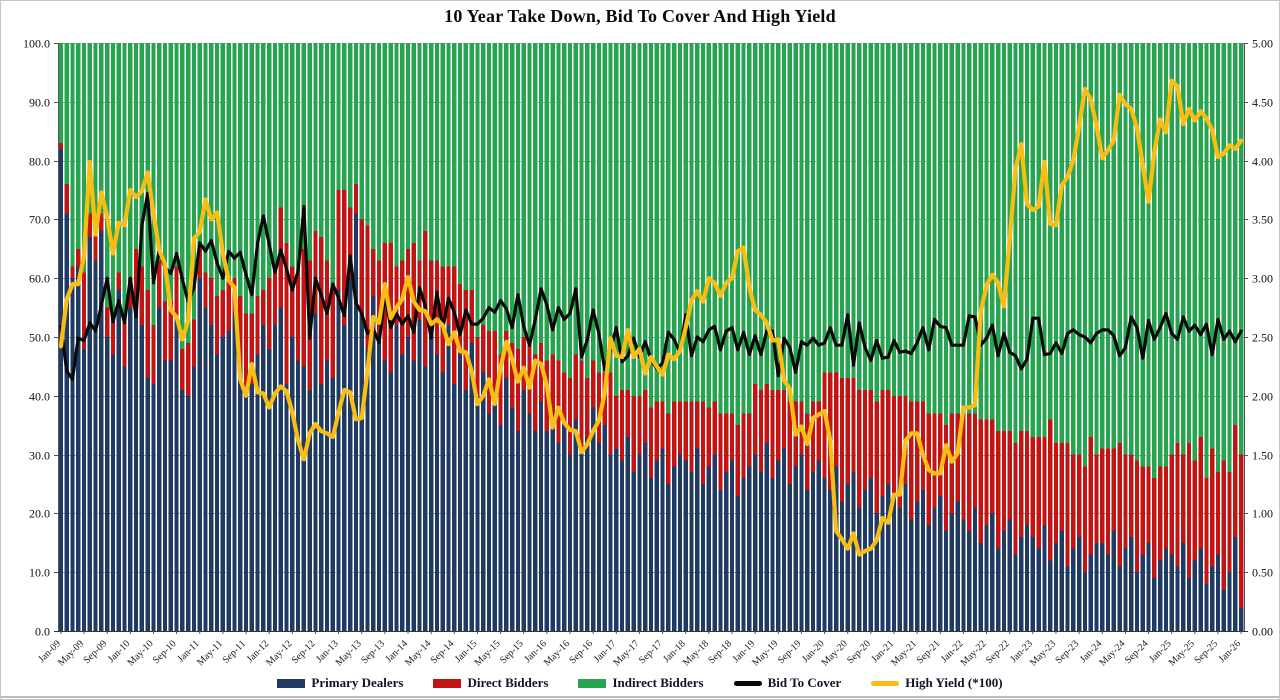 The image size is (1280, 700). What do you see at coordinates (790, 652) in the screenshot?
I see `x-axis-tick-label: Sep-19` at bounding box center [790, 652].